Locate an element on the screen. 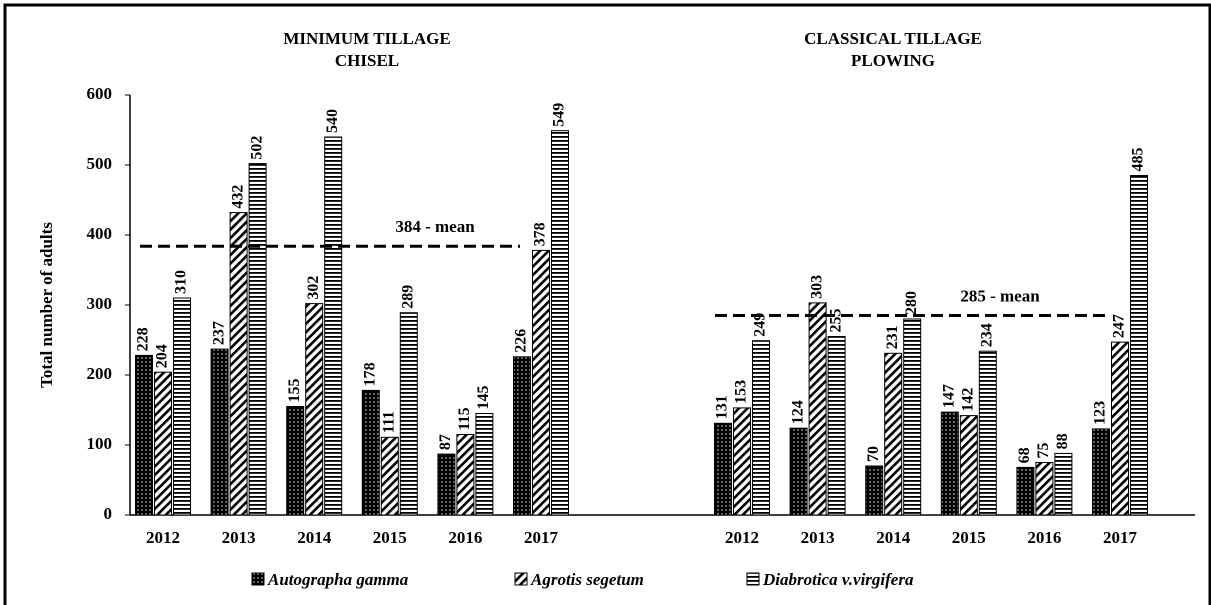 The height and width of the screenshot is (605, 1211). x-tick-label: 2017 is located at coordinates (1120, 537).